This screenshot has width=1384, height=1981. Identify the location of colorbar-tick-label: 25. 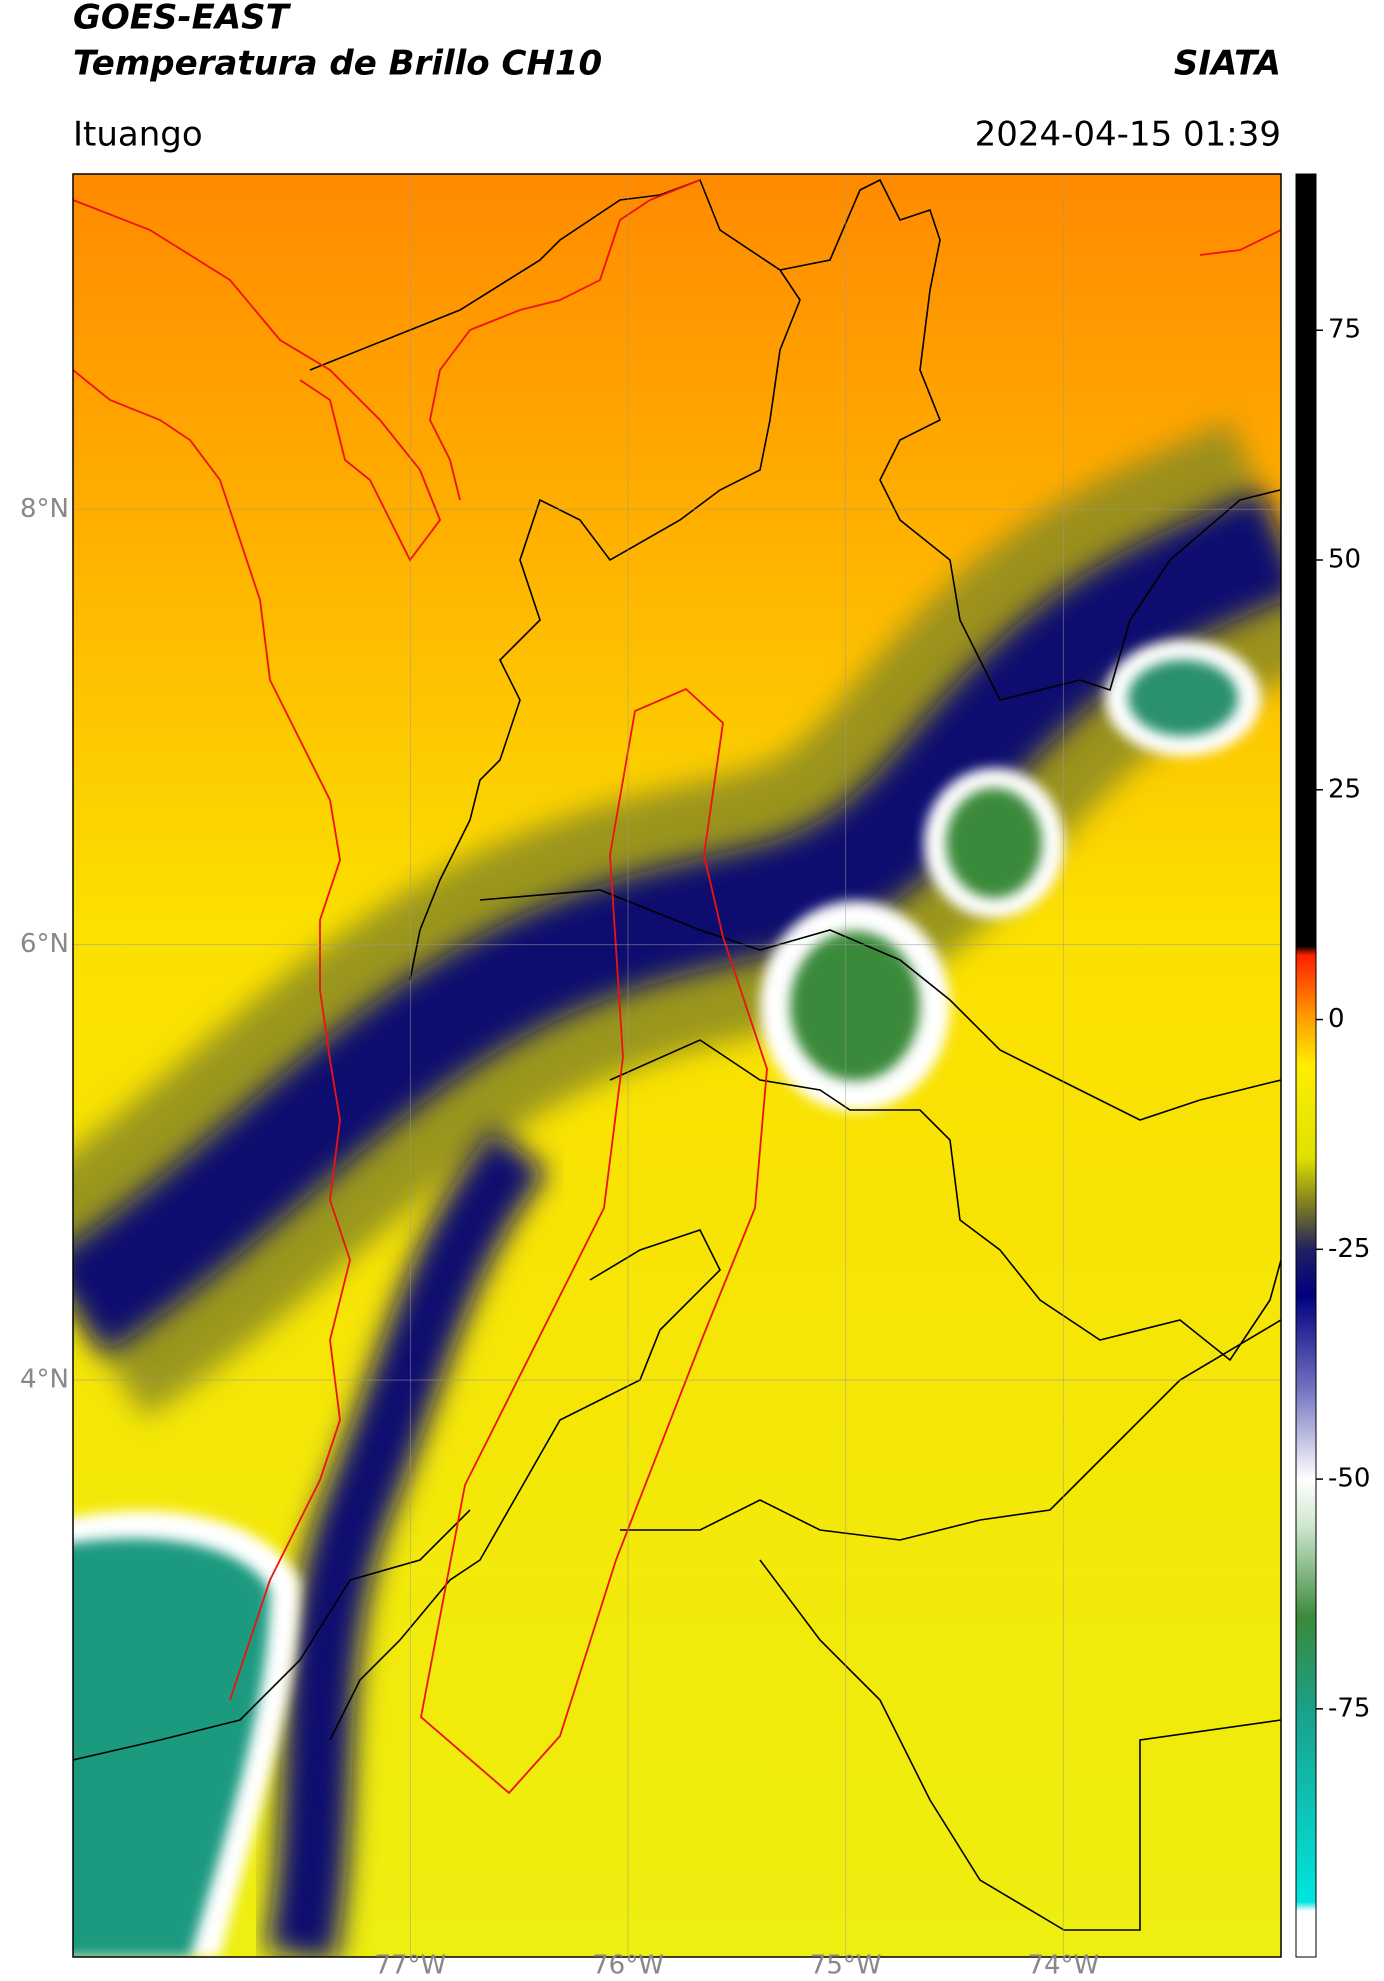
(1344, 789).